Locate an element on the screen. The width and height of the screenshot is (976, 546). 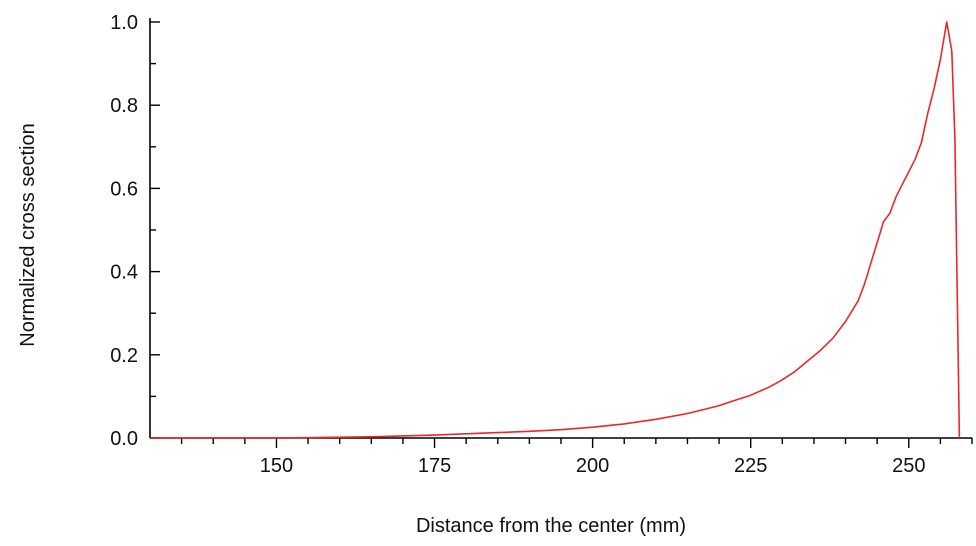
x-axis-title: Distance from the center (mm) is located at coordinates (551, 526).